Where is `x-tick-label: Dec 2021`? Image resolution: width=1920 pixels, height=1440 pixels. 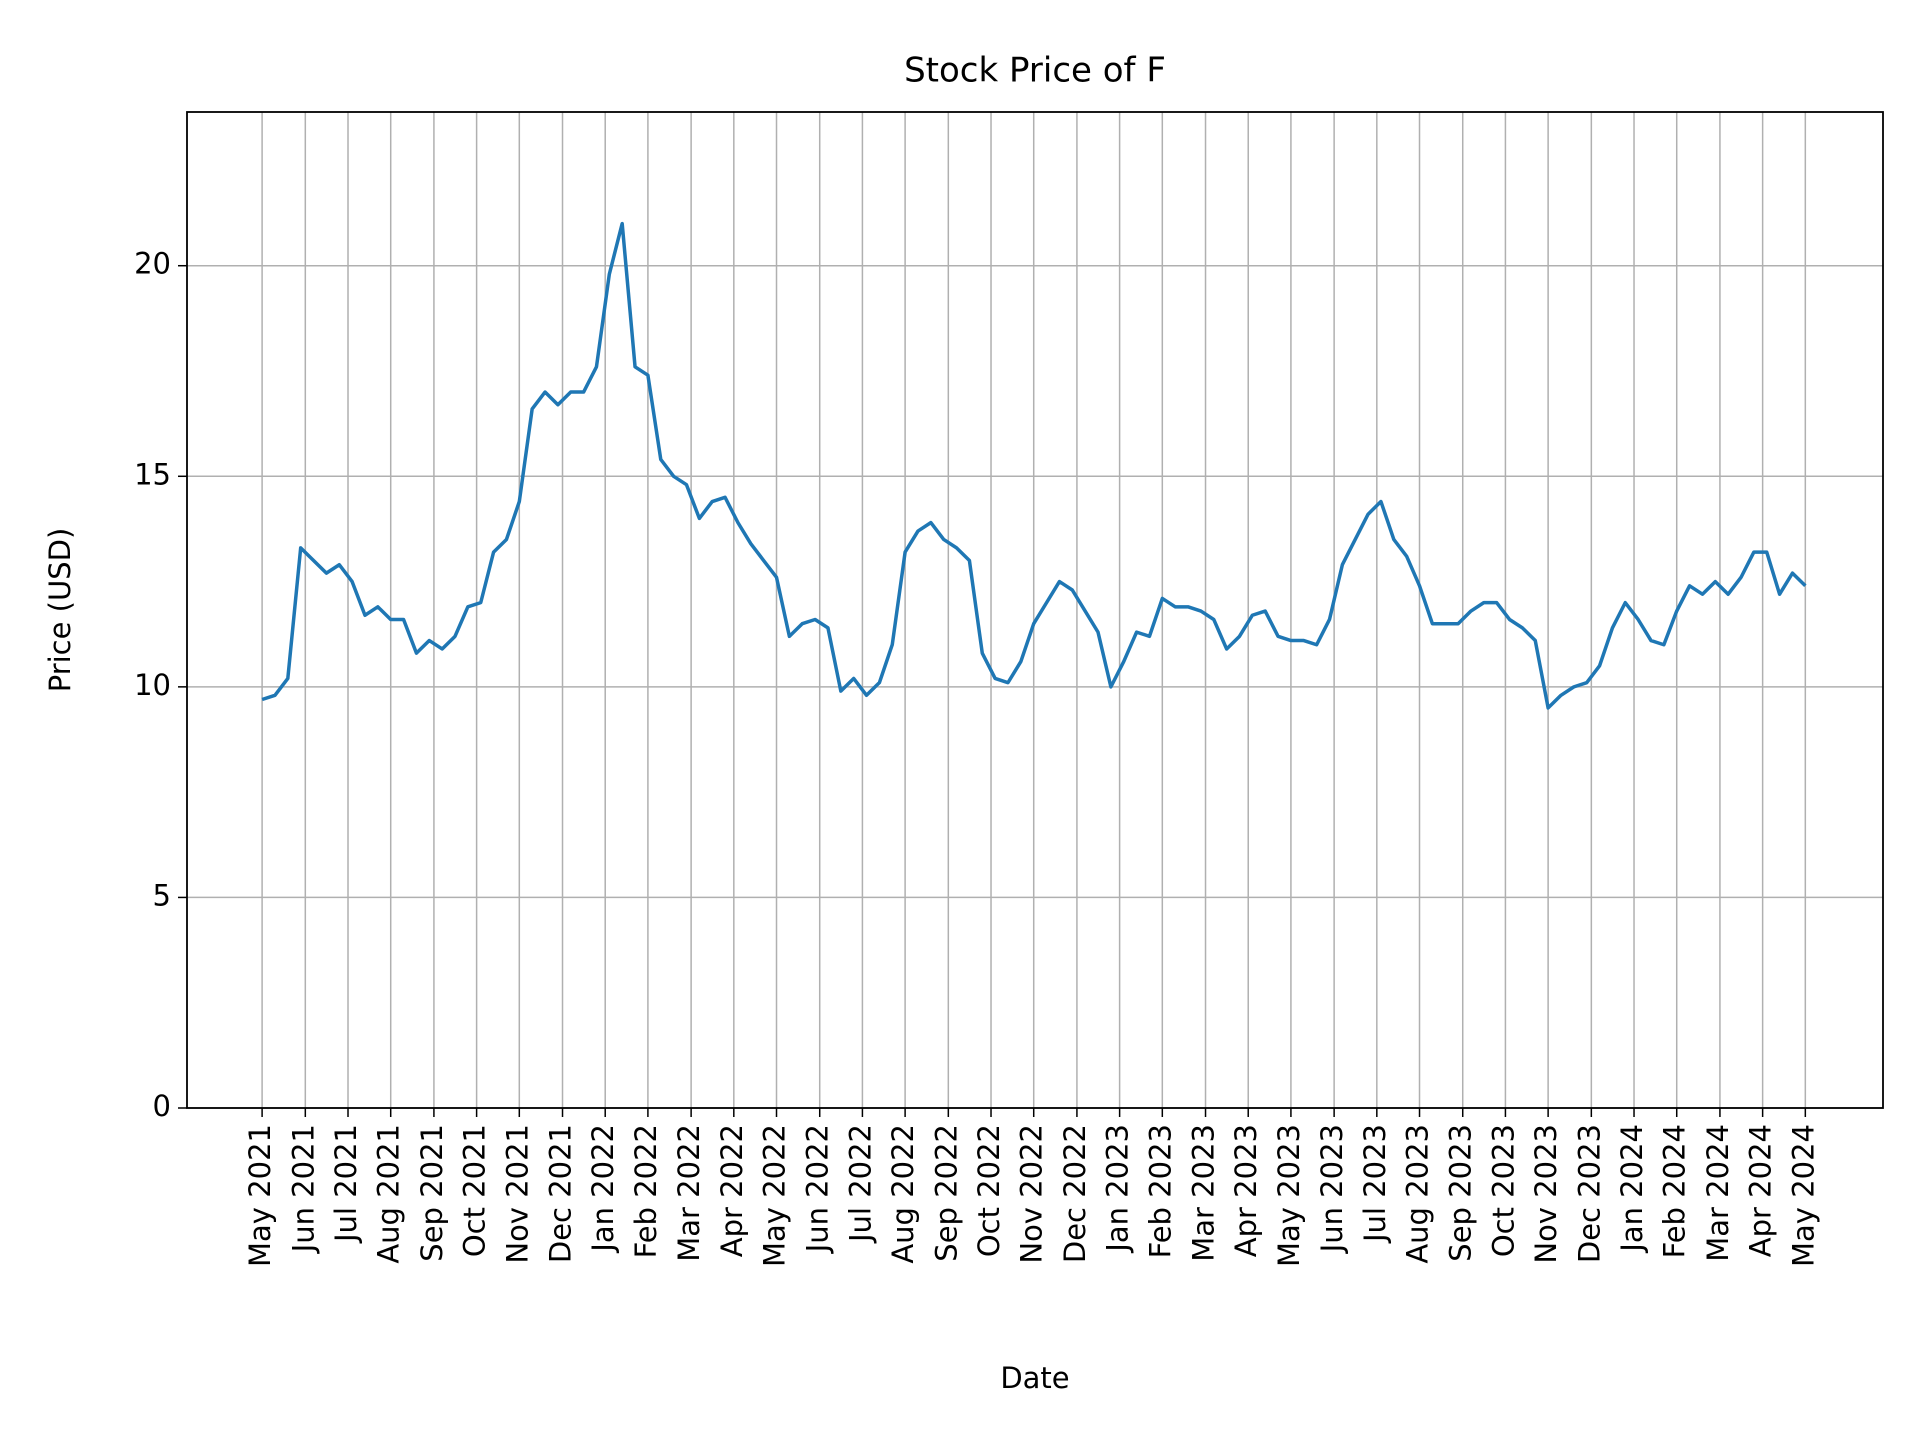
x-tick-label: Dec 2021 is located at coordinates (561, 1193).